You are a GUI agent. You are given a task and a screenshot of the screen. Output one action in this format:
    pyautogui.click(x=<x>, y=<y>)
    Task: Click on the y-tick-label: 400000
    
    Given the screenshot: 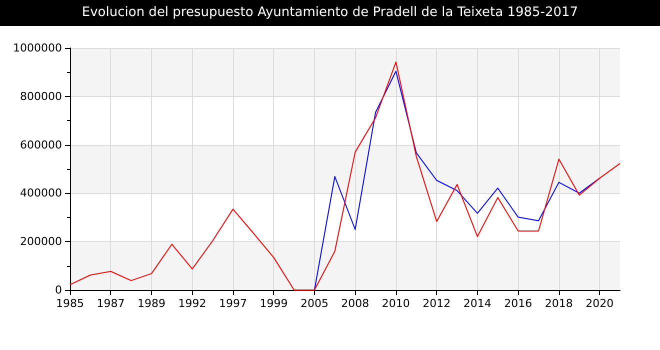 What is the action you would take?
    pyautogui.click(x=41, y=193)
    